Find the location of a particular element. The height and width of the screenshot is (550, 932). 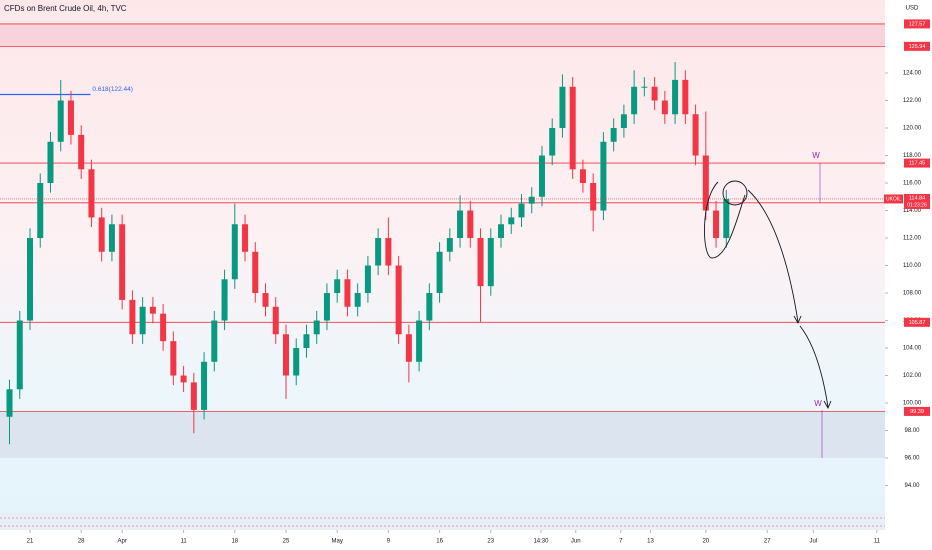

circle-drawing is located at coordinates (735, 193).